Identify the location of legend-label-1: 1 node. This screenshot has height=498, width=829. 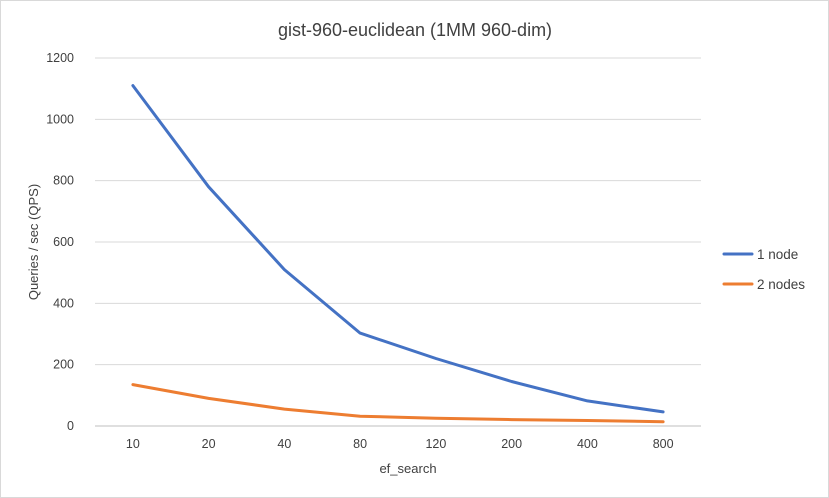
(777, 254).